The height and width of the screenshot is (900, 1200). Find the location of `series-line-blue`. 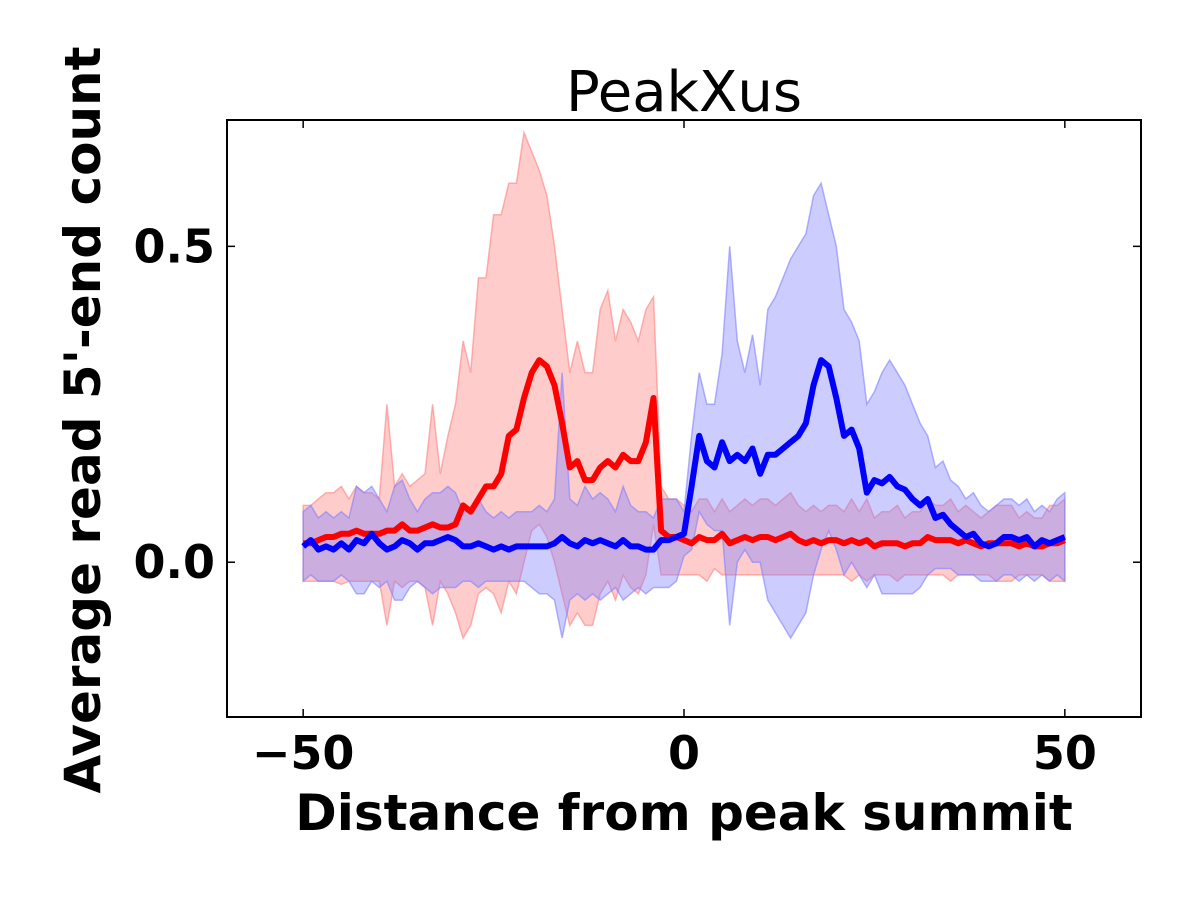

series-line-blue is located at coordinates (683, 455).